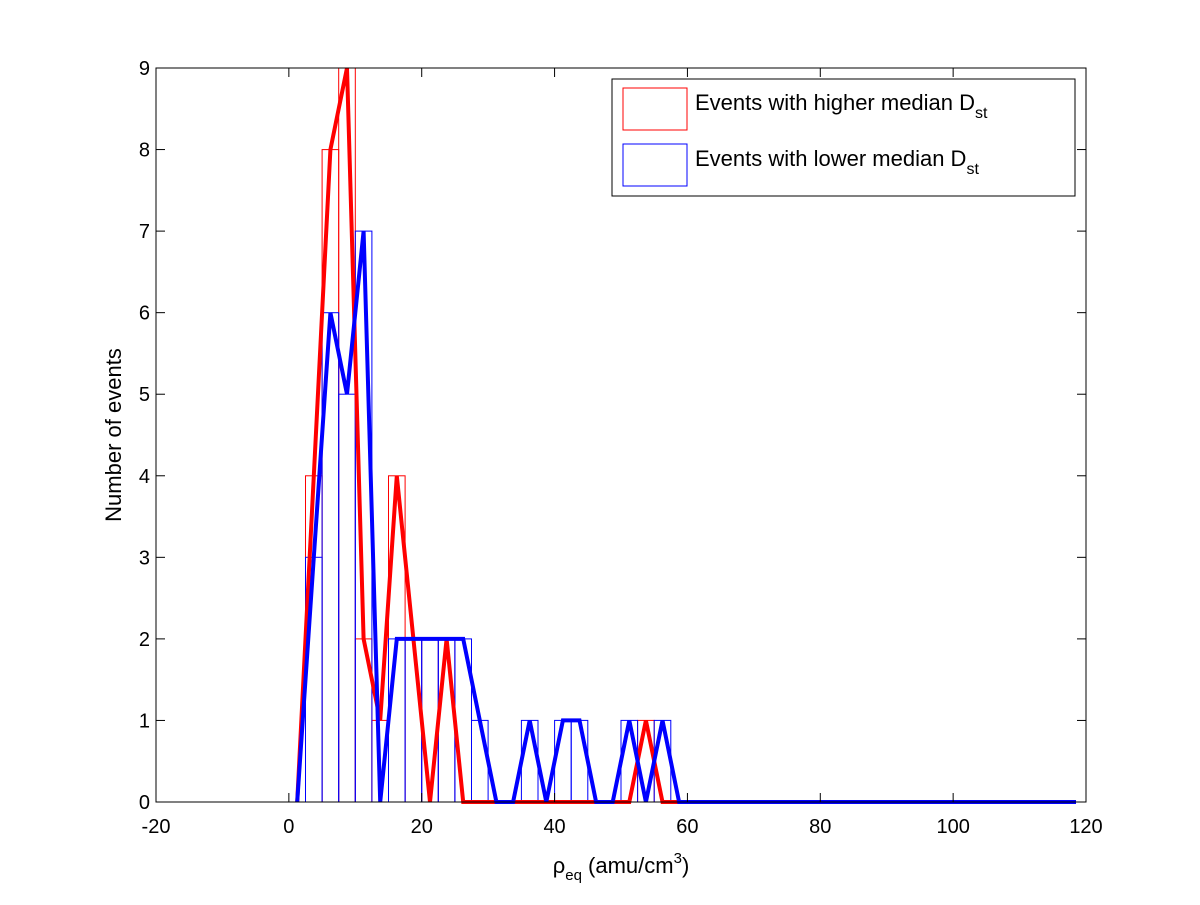 The image size is (1200, 905). I want to click on y-tick-label: 4, so click(144, 477).